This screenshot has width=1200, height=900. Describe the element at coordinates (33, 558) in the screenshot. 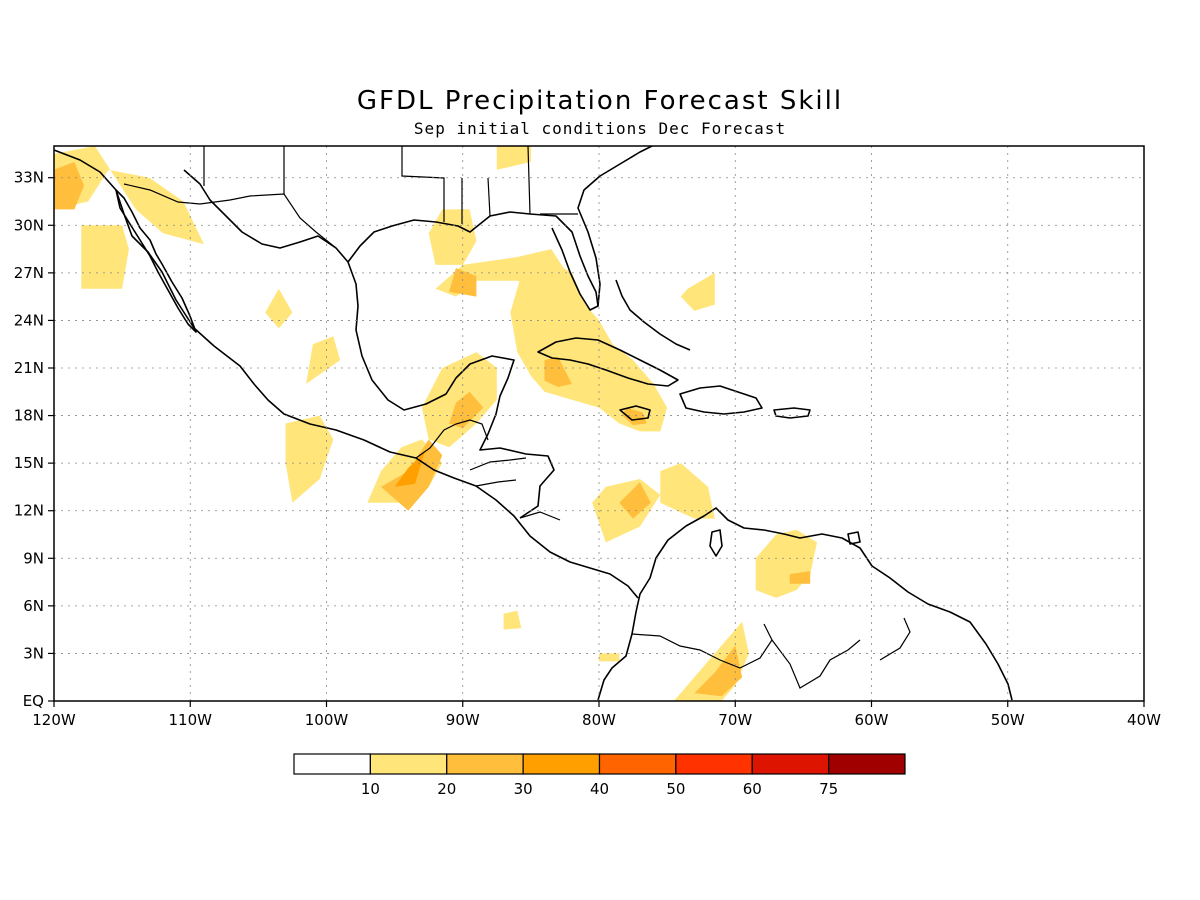

I see `lat-tick-label: 9N` at that location.